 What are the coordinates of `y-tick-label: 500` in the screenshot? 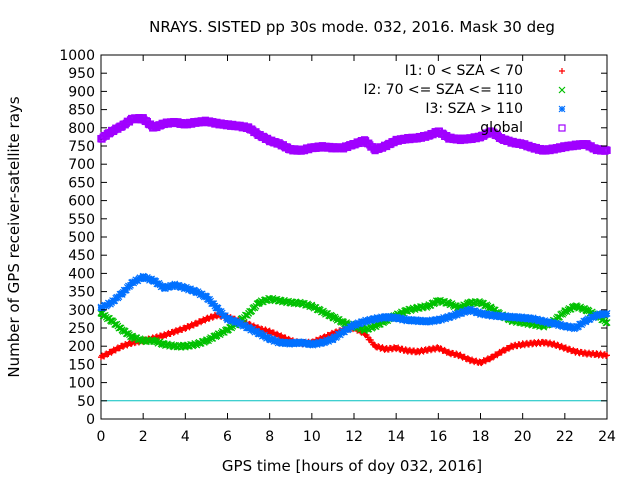 It's located at (81, 238).